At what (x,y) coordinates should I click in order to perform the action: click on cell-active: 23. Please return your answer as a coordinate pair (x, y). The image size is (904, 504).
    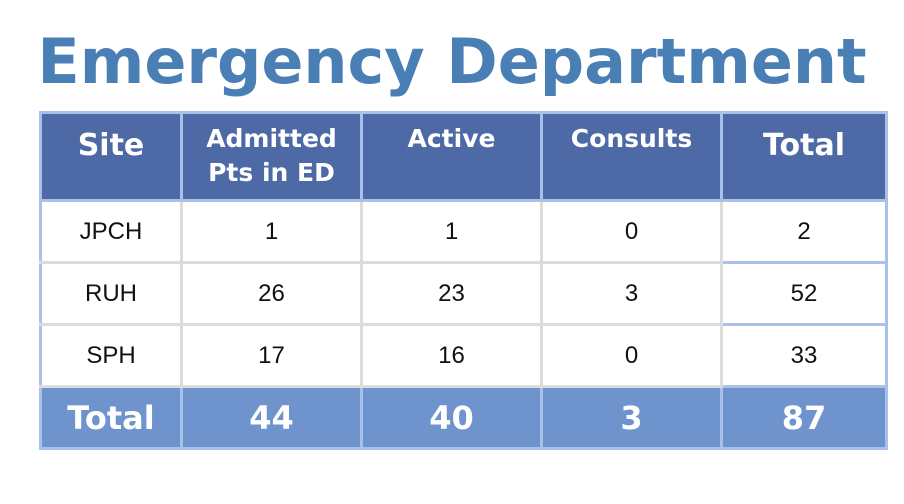
    Looking at the image, I should click on (451, 293).